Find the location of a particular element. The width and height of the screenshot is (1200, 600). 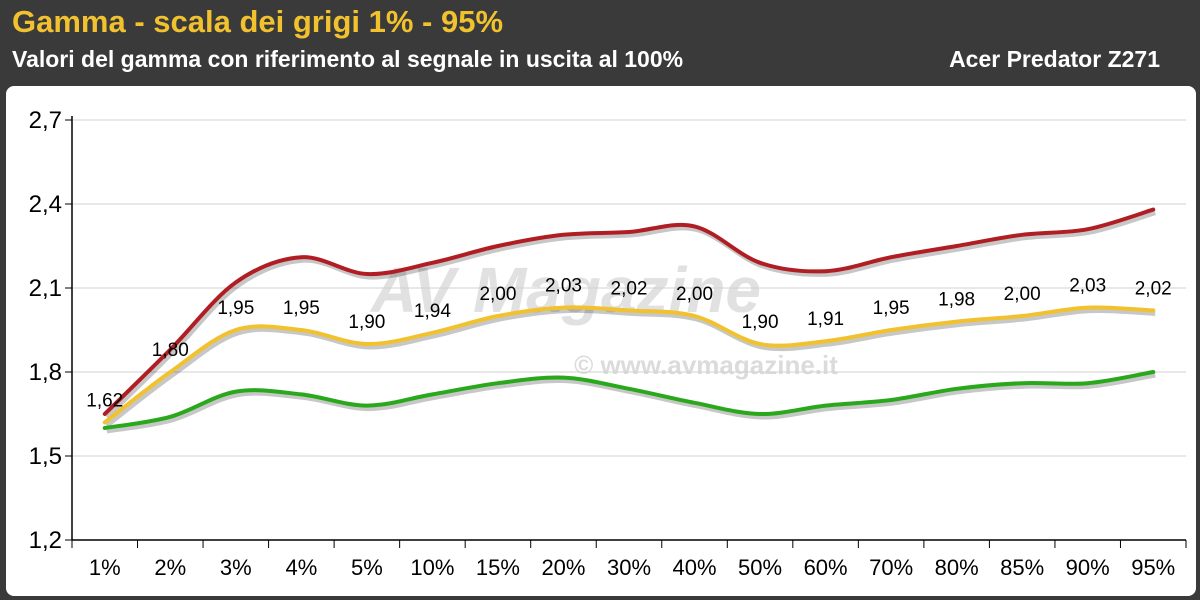

data-label: 1,91 is located at coordinates (825, 319).